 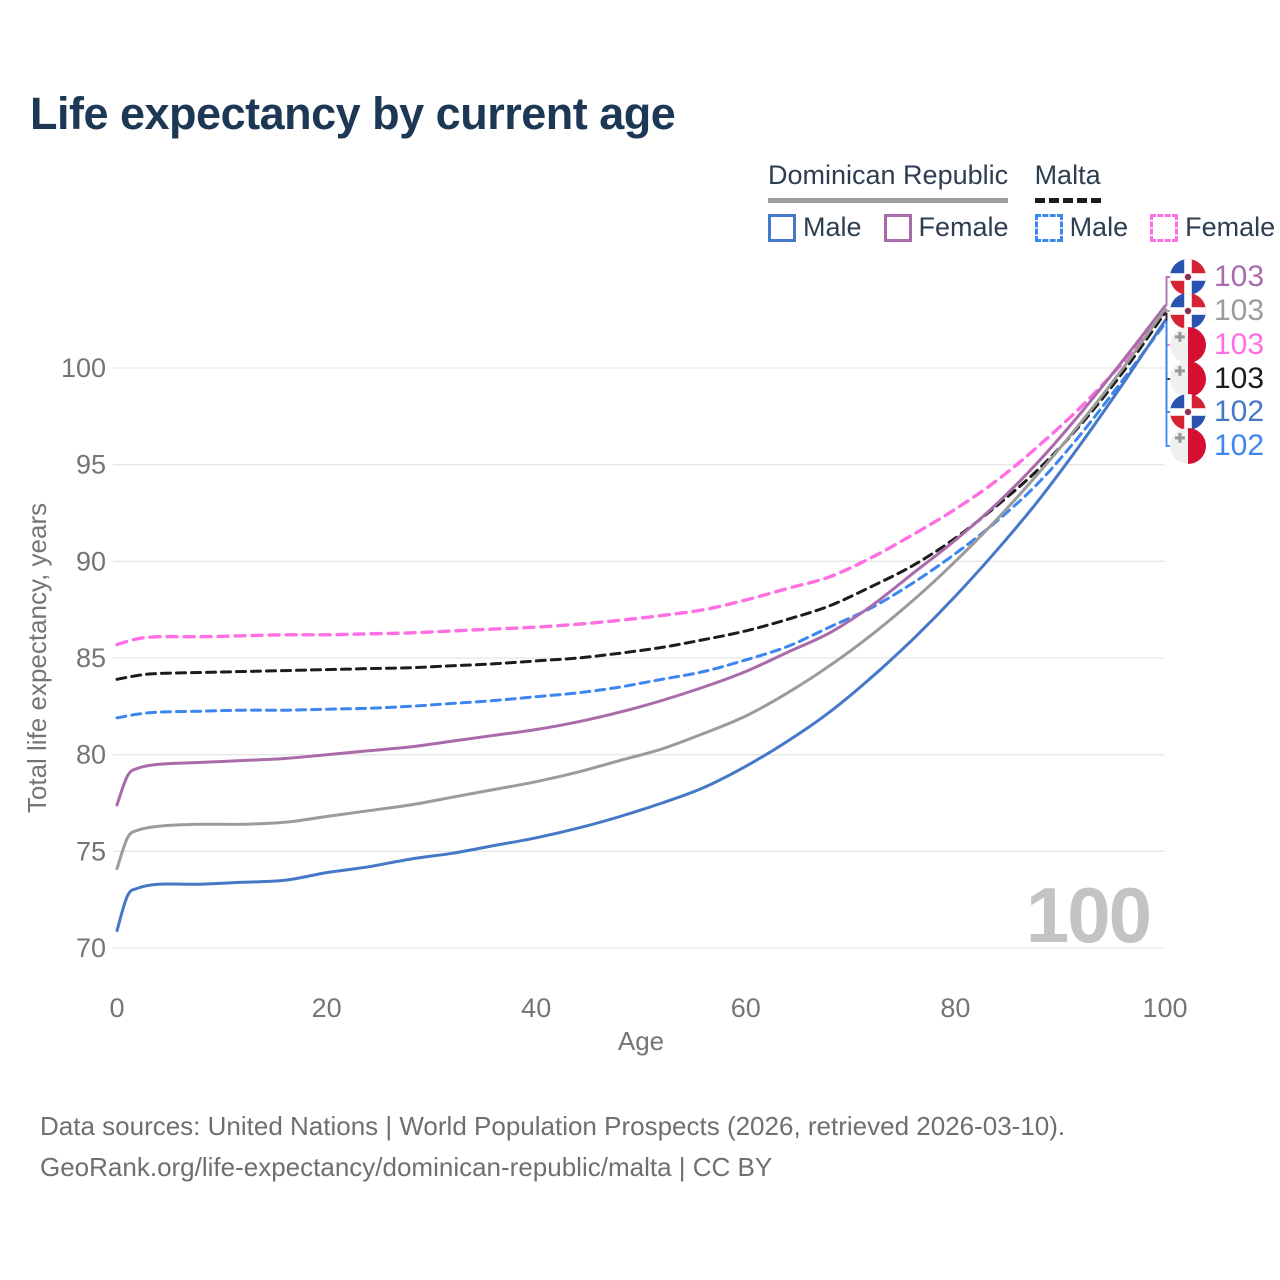 I want to click on end-label-malta-total: 103, so click(x=1217, y=379).